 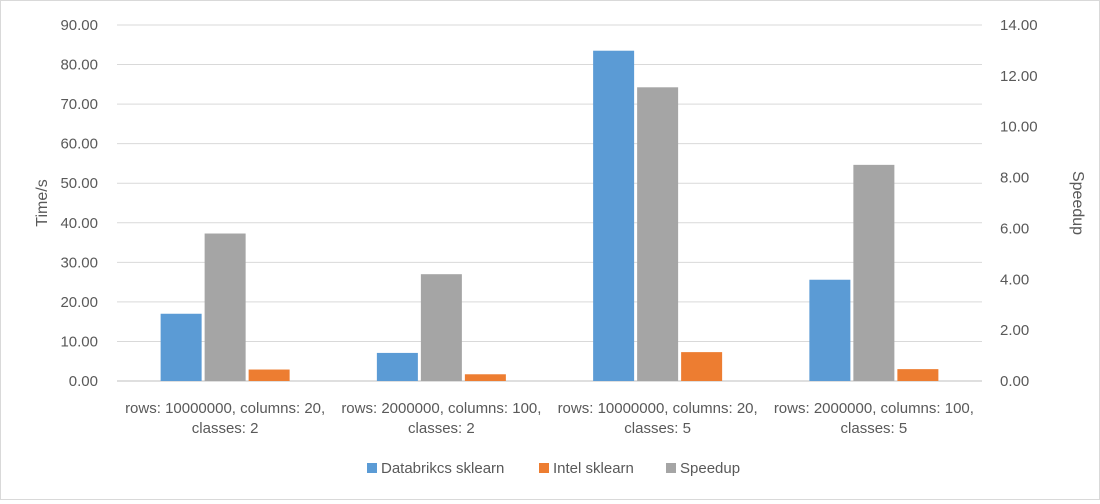 I want to click on y-right-tick-label: 14.00, so click(x=1019, y=25).